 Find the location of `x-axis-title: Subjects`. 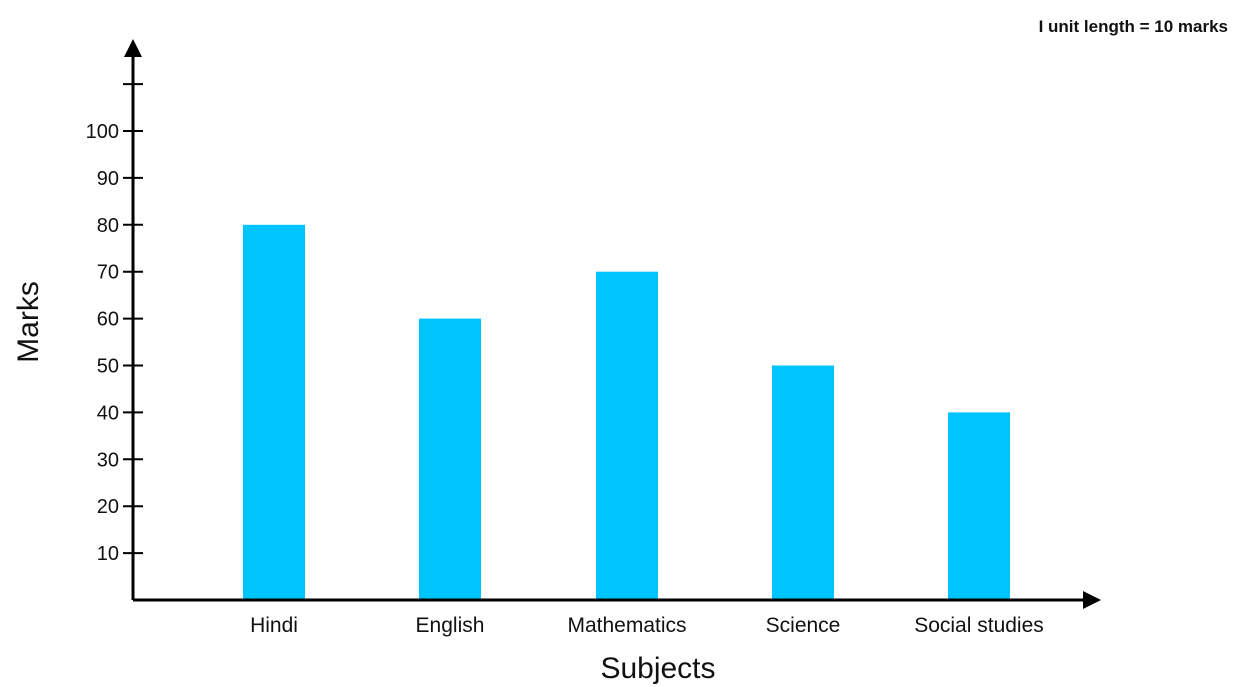

x-axis-title: Subjects is located at coordinates (657, 668).